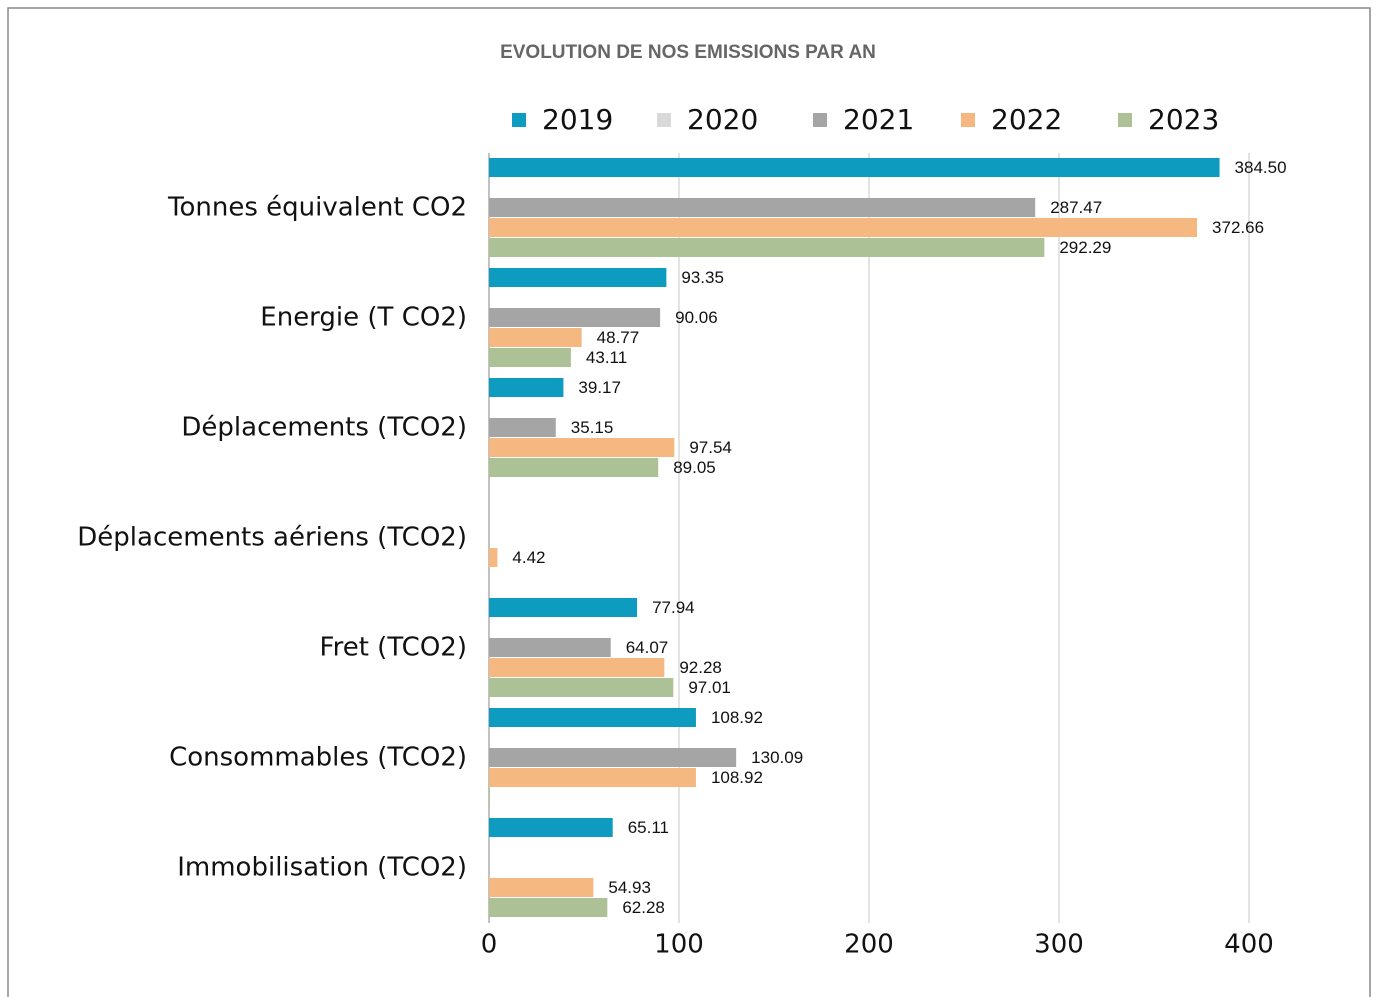 This screenshot has width=1378, height=997. I want to click on x-tick-label: 0, so click(489, 945).